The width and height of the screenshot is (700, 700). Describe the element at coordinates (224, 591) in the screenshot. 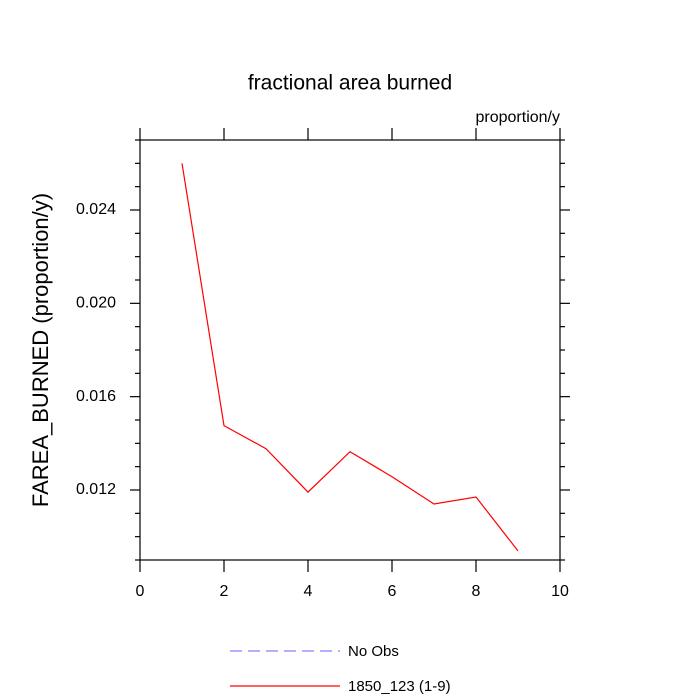

I see `x-tick-label: 2` at that location.